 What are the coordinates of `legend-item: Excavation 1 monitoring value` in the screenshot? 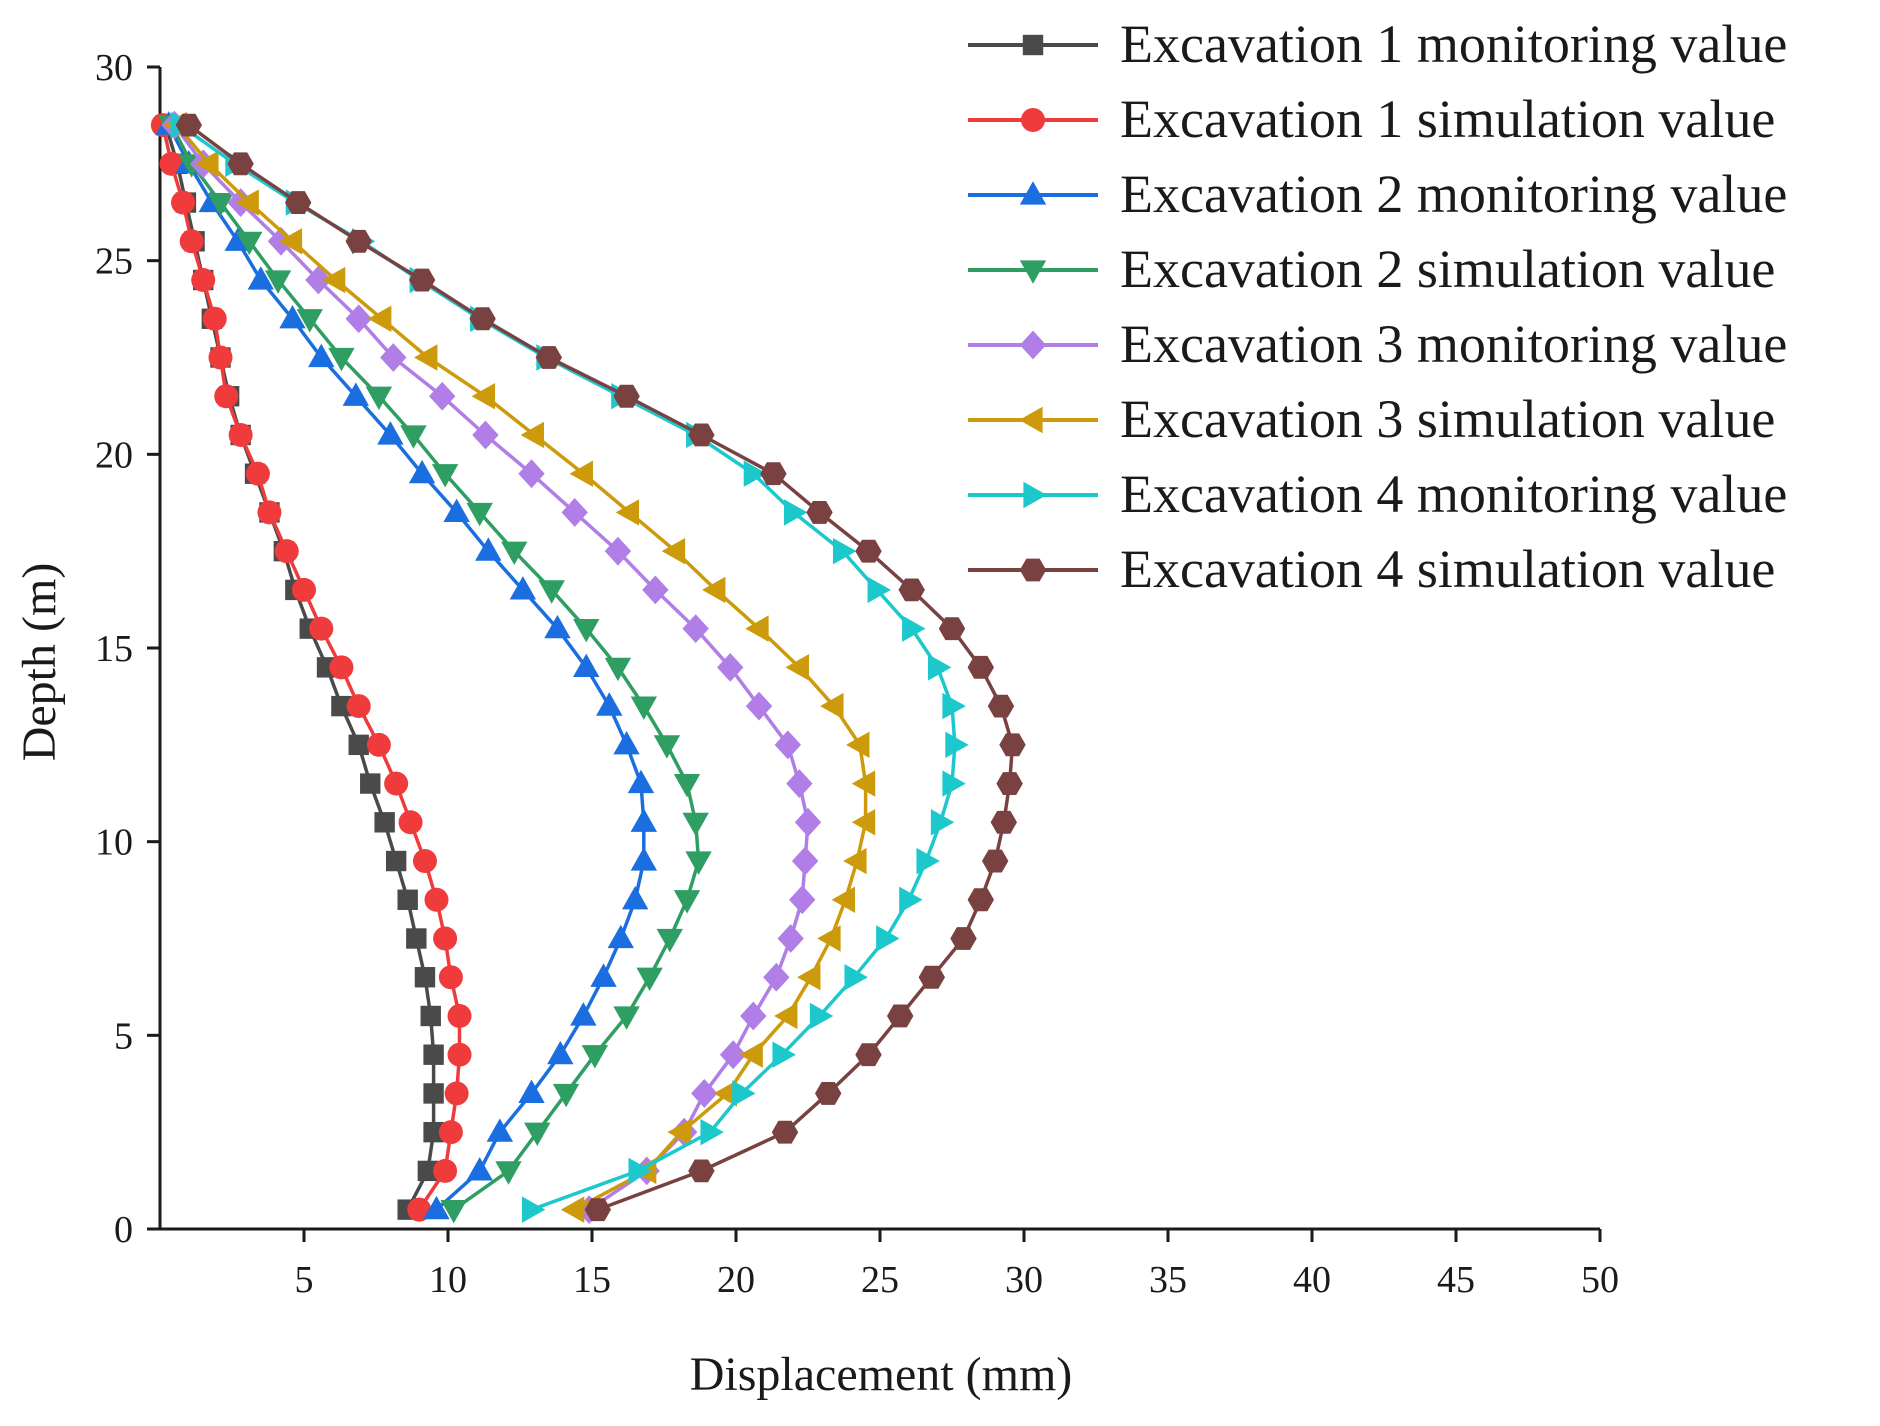 It's located at (1377, 44).